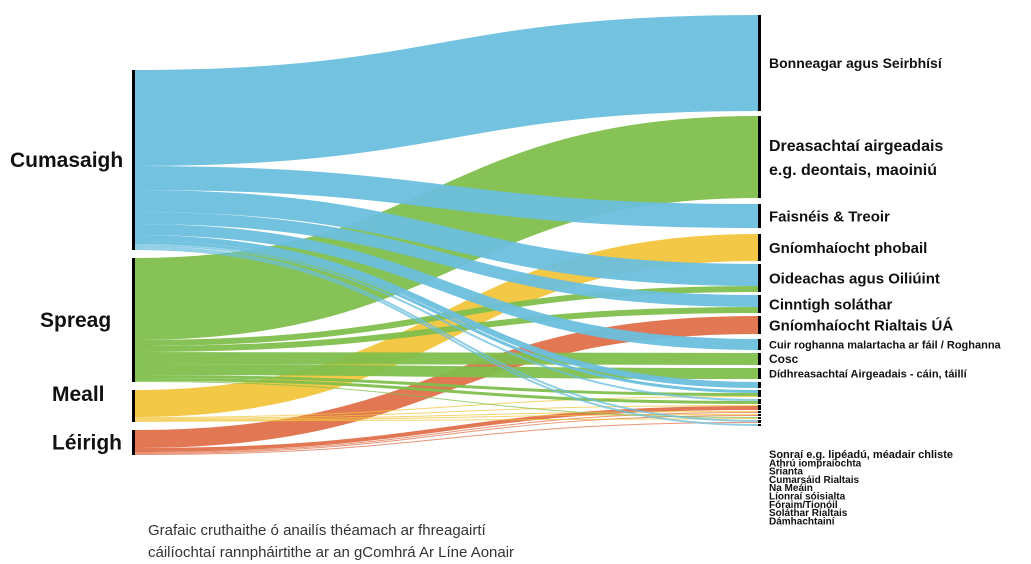  Describe the element at coordinates (759, 407) in the screenshot. I see `target-bar-t13` at that location.